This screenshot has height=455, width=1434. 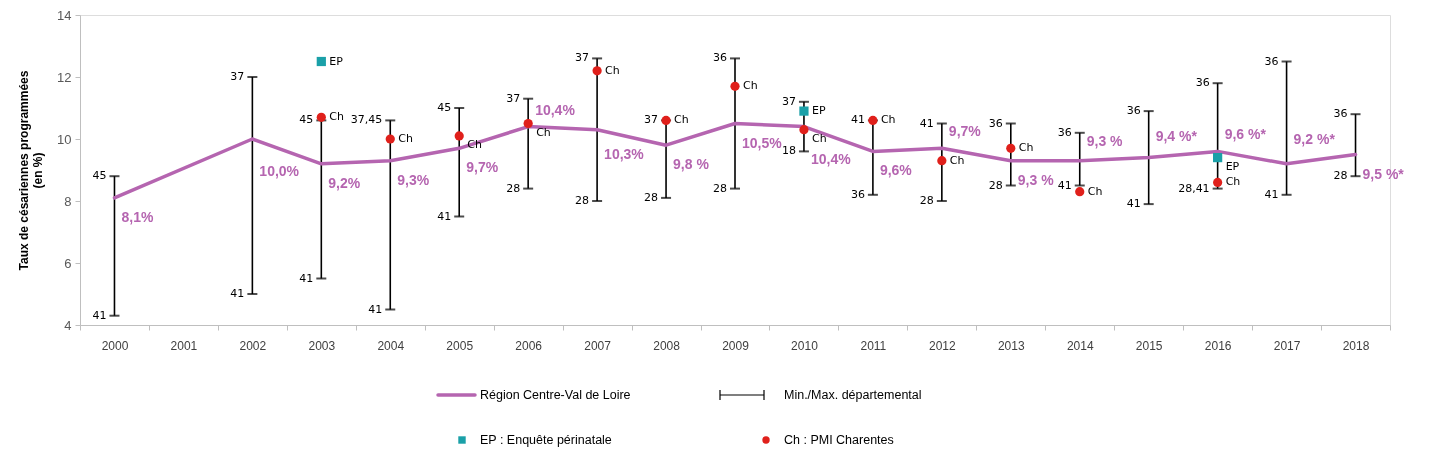 What do you see at coordinates (1245, 134) in the screenshot?
I see `data-label: 9,6 %*` at bounding box center [1245, 134].